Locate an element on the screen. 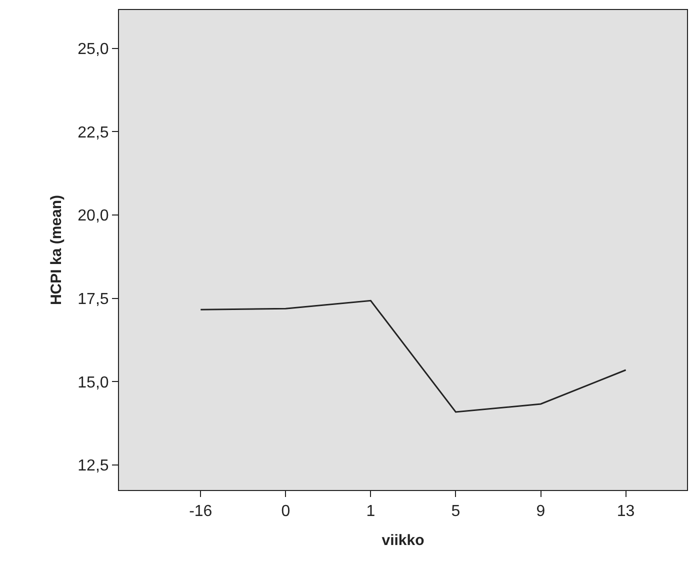 The height and width of the screenshot is (580, 691). x-tick-label: 9 is located at coordinates (541, 511).